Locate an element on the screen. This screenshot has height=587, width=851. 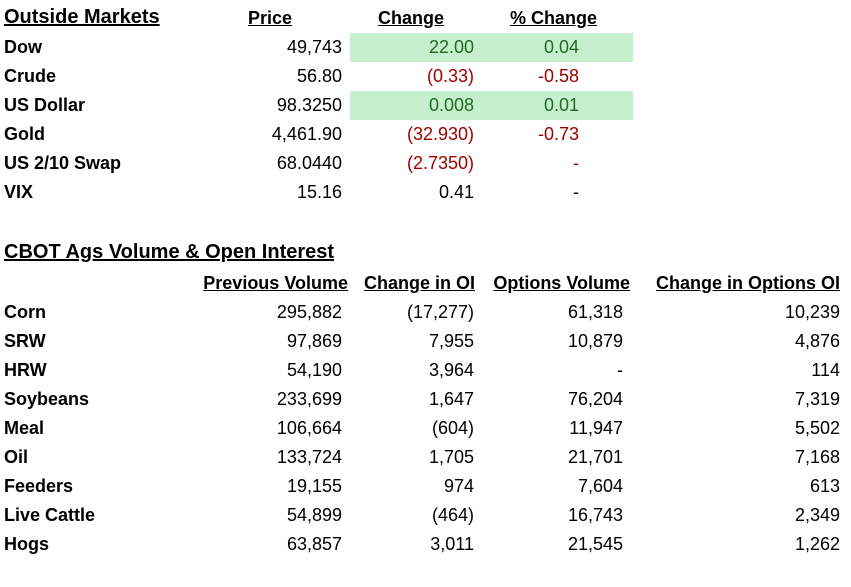
market-pct-change: -0.58 is located at coordinates (558, 76).